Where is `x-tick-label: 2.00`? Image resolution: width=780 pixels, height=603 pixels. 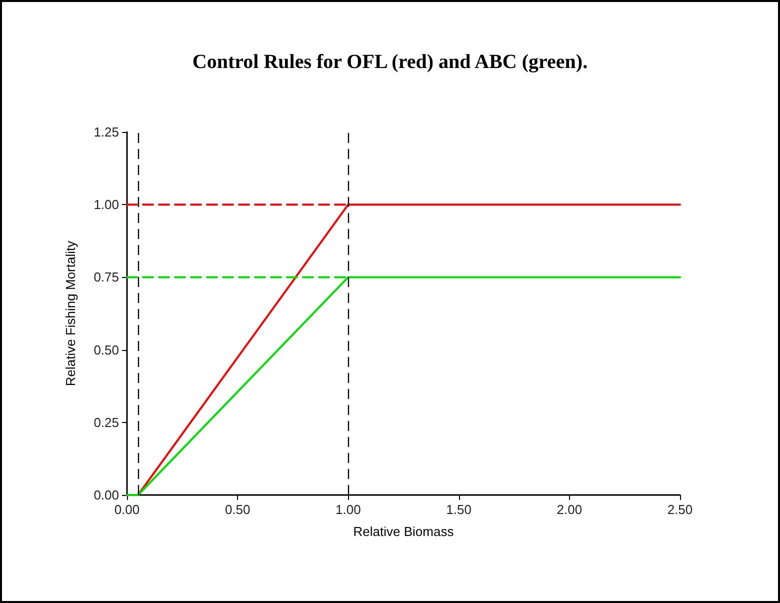
x-tick-label: 2.00 is located at coordinates (569, 509).